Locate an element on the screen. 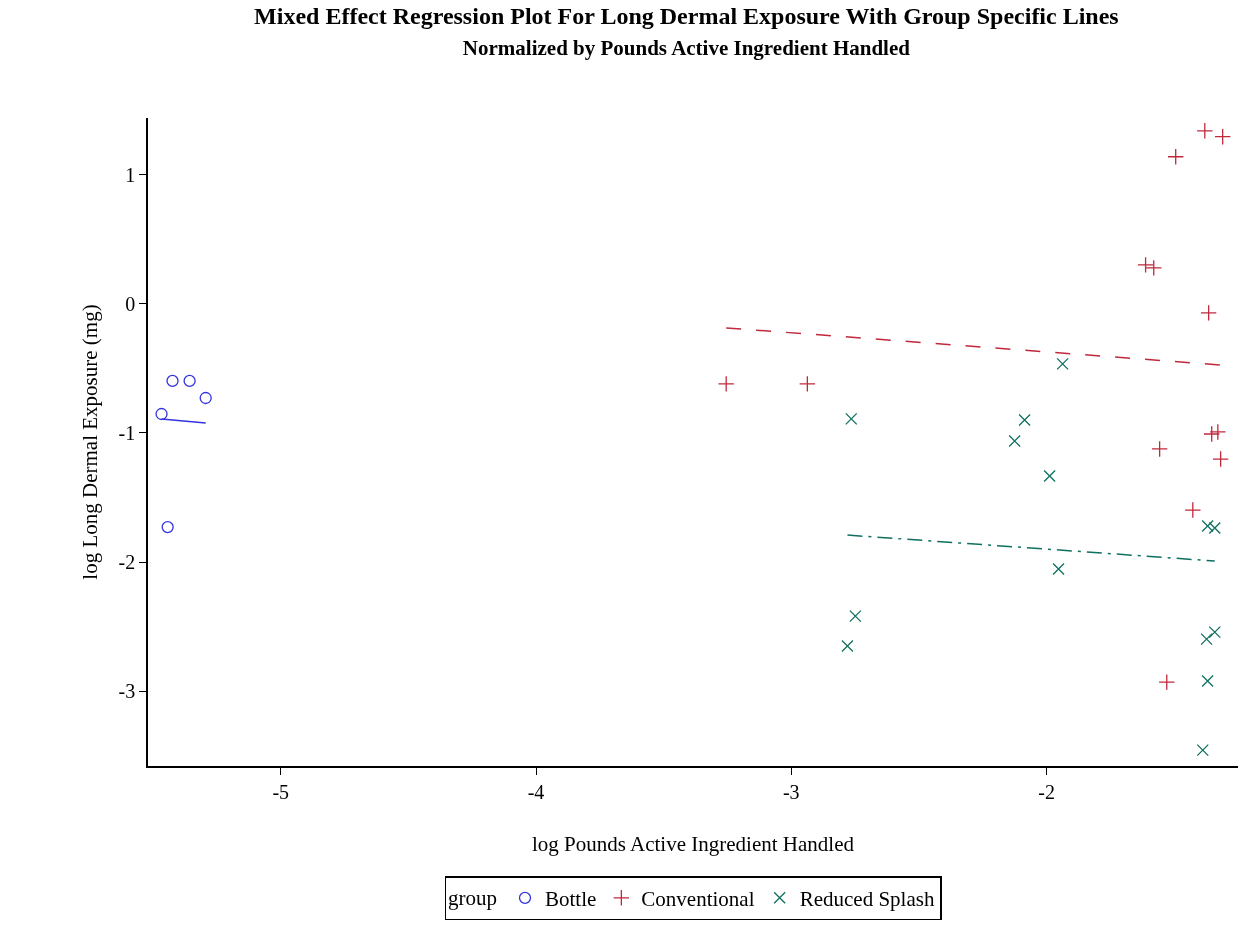 The width and height of the screenshot is (1248, 940). legend-label: Conventional is located at coordinates (698, 899).